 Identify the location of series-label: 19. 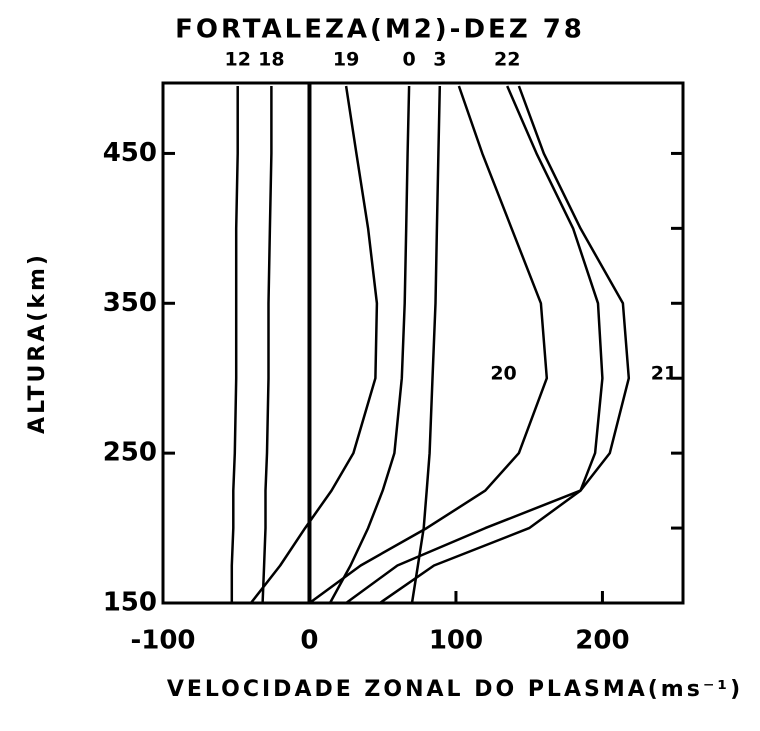
(346, 60).